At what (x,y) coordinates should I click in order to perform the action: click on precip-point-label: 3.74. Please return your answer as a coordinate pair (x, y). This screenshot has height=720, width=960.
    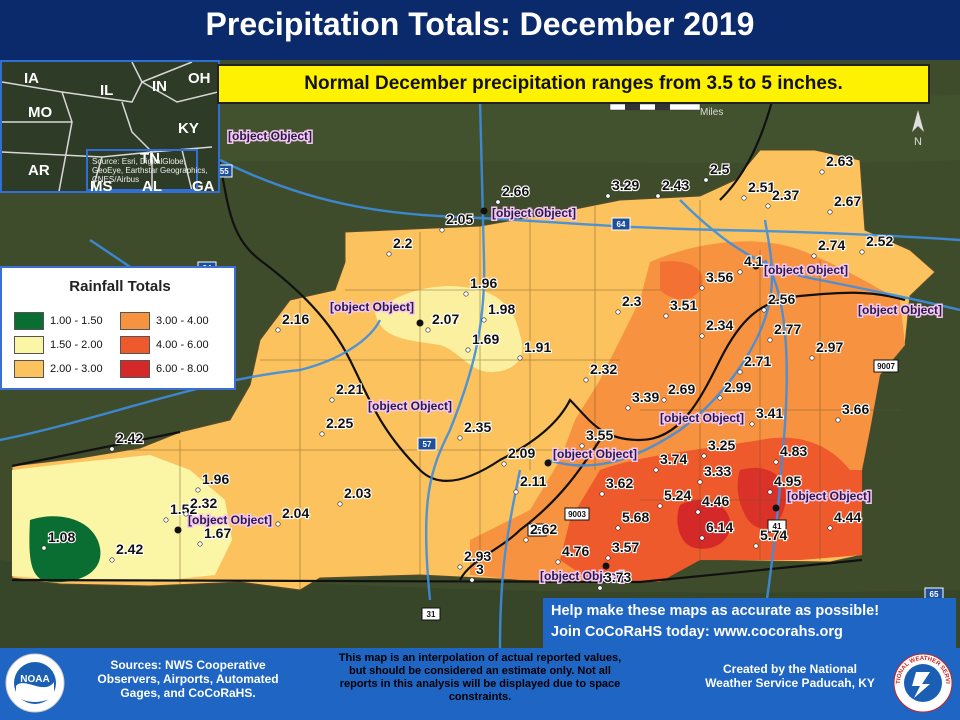
    Looking at the image, I should click on (673, 459).